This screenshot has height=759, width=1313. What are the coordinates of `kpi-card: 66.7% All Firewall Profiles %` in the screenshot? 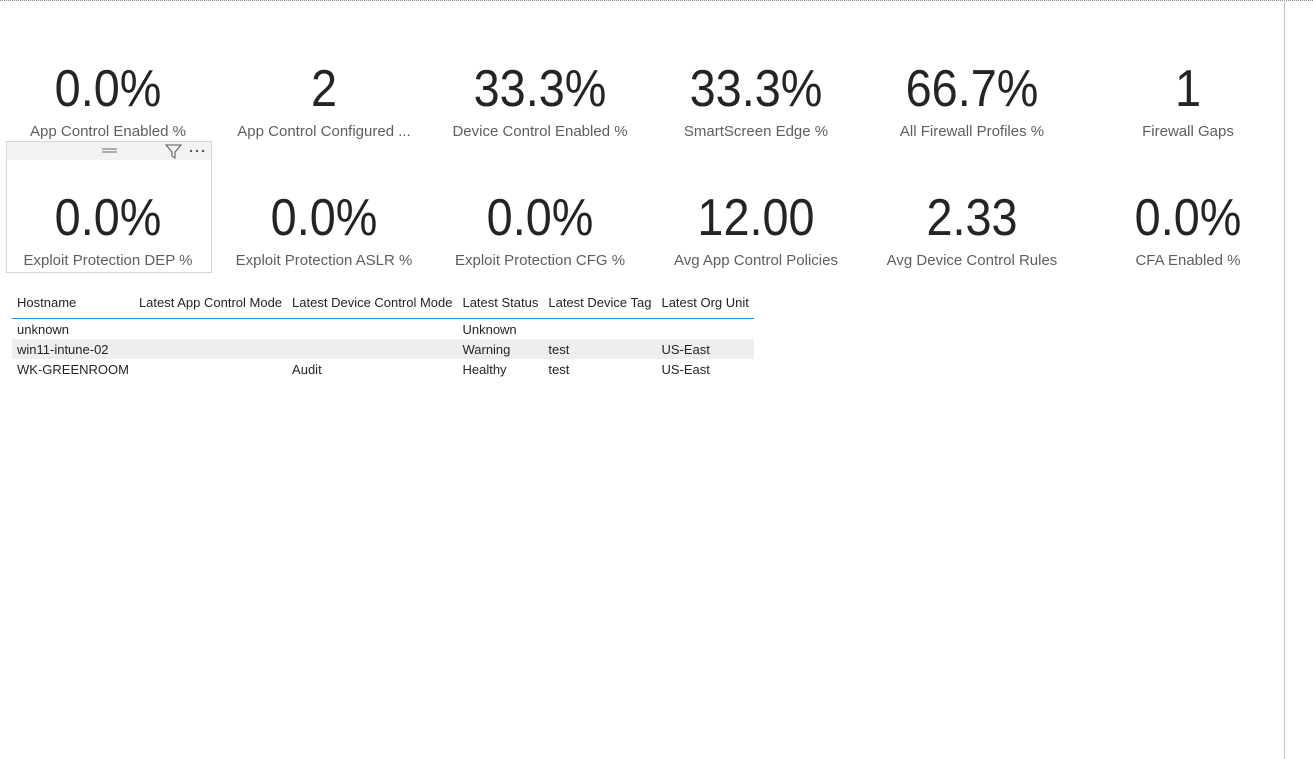 It's located at (972, 110).